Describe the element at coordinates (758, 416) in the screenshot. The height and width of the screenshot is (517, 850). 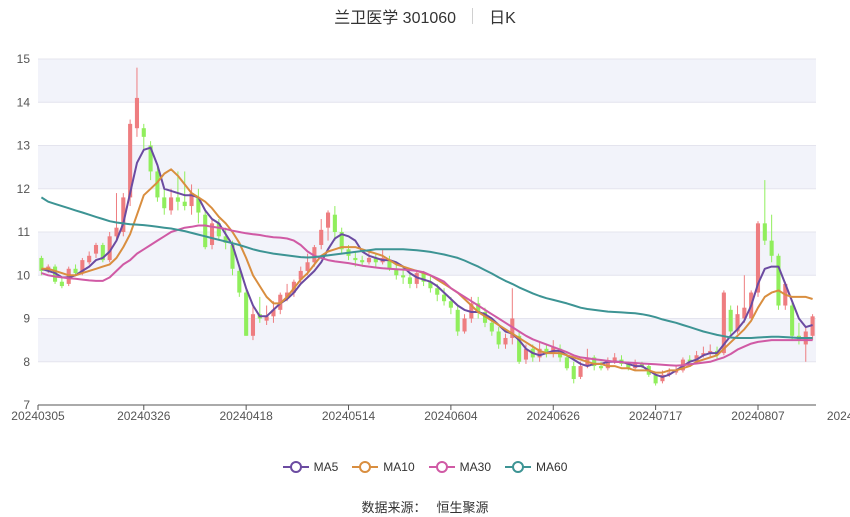
I see `x-tick-label: 20240807` at that location.